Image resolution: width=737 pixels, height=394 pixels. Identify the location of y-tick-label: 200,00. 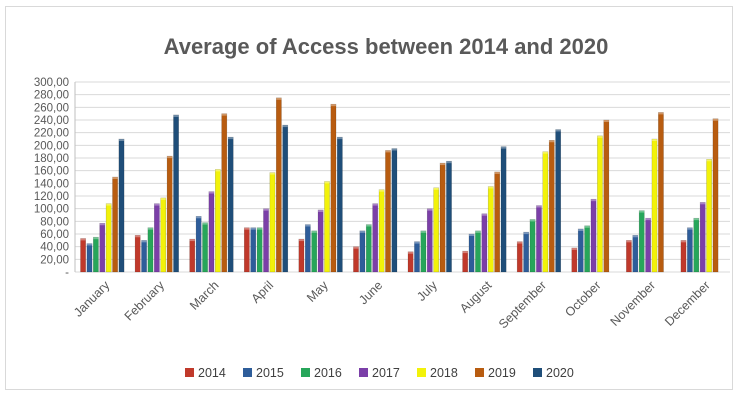
(51, 146).